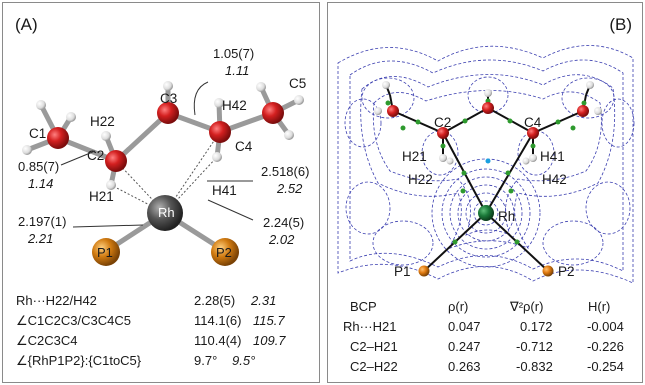 This screenshot has width=645, height=385. What do you see at coordinates (297, 83) in the screenshot?
I see `label-c5: C5` at bounding box center [297, 83].